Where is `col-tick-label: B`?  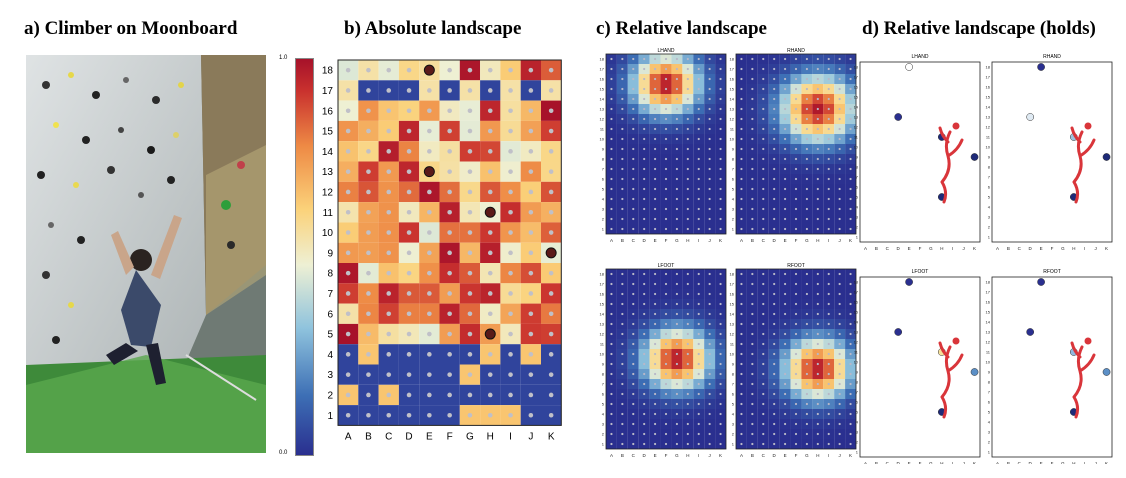 col-tick-label: B is located at coordinates (876, 462).